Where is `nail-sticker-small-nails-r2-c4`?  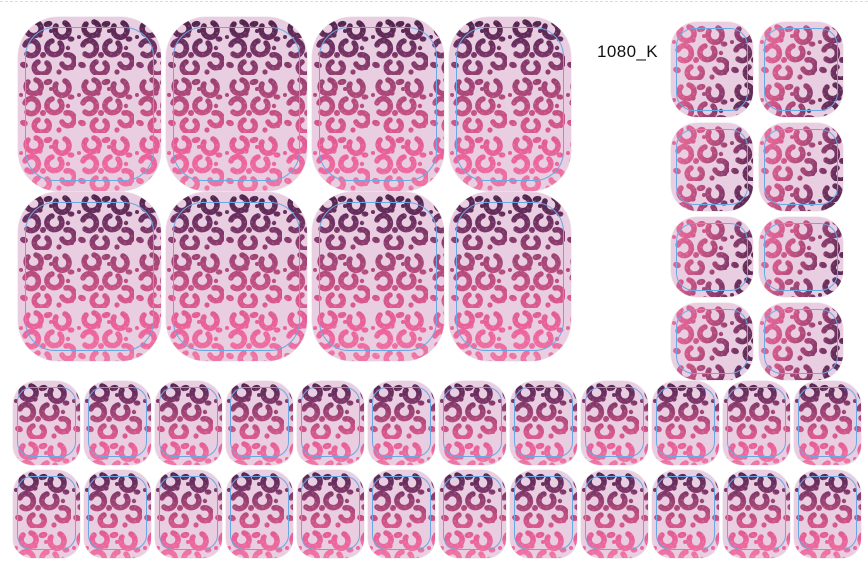
nail-sticker-small-nails-r2-c4 is located at coordinates (259, 514).